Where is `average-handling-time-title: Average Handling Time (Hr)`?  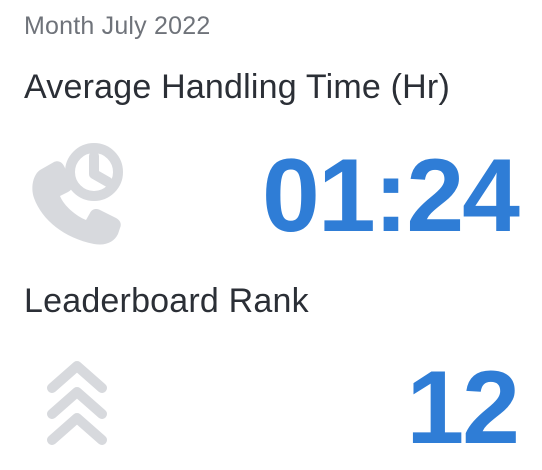 average-handling-time-title: Average Handling Time (Hr) is located at coordinates (237, 87).